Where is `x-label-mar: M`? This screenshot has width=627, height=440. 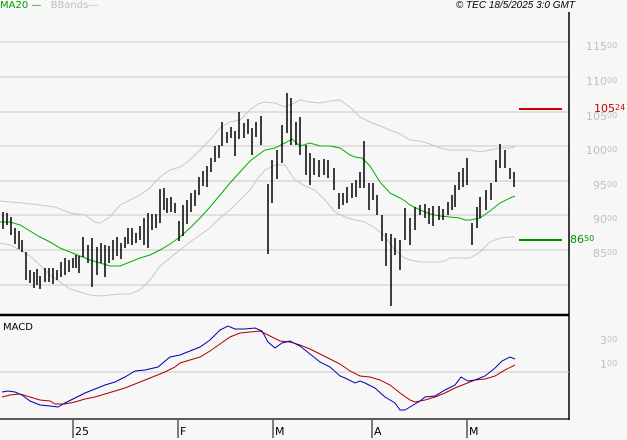 x-label-mar: M is located at coordinates (280, 431).